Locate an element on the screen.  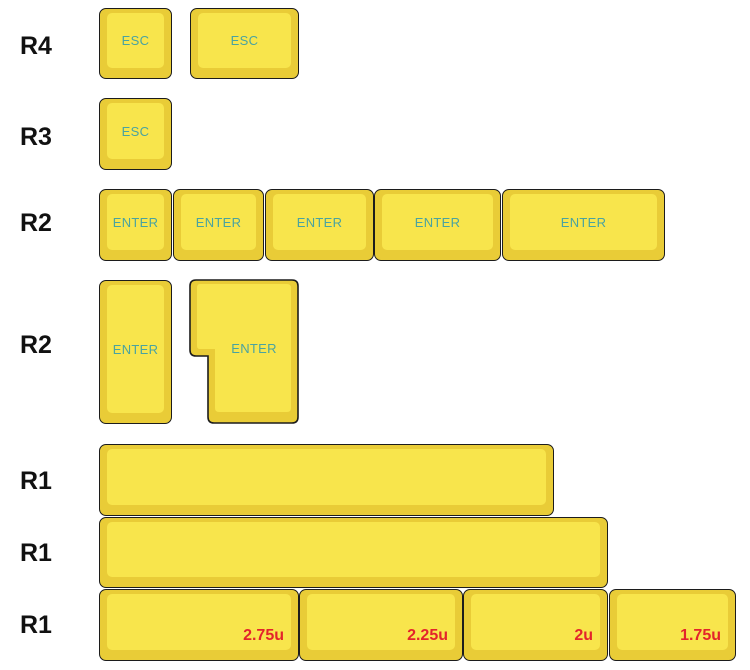
row-label-r1-b: R1 is located at coordinates (36, 553).